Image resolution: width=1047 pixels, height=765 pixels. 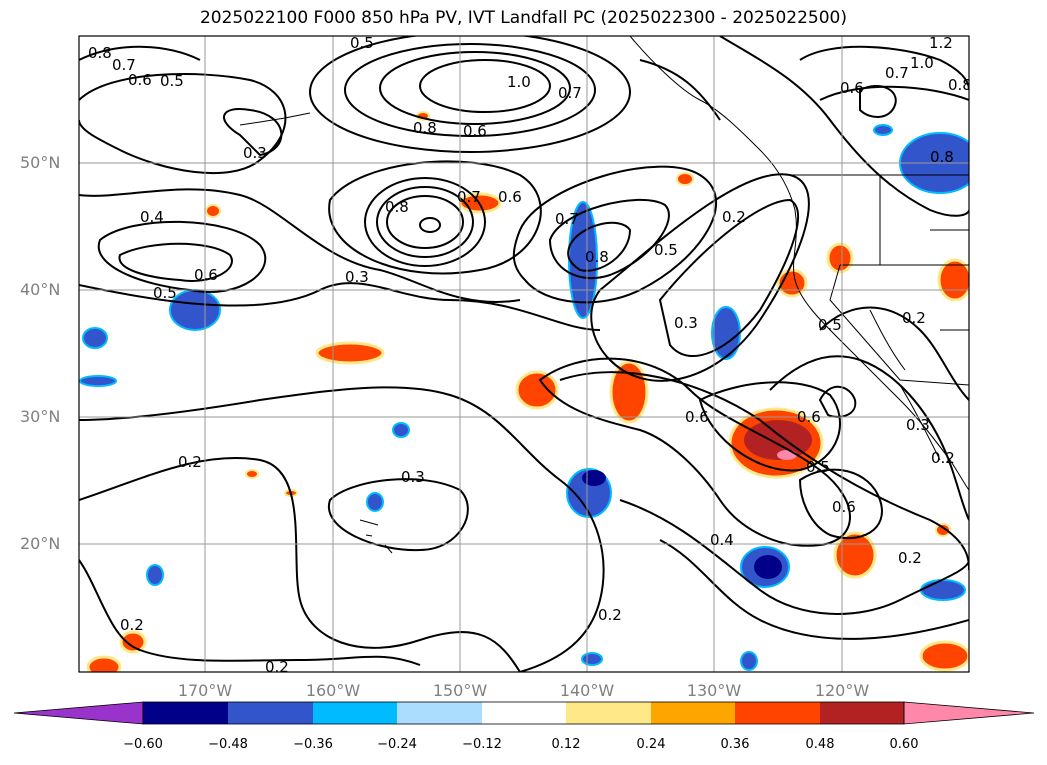 What do you see at coordinates (40, 162) in the screenshot?
I see `lat-label: 50°N` at bounding box center [40, 162].